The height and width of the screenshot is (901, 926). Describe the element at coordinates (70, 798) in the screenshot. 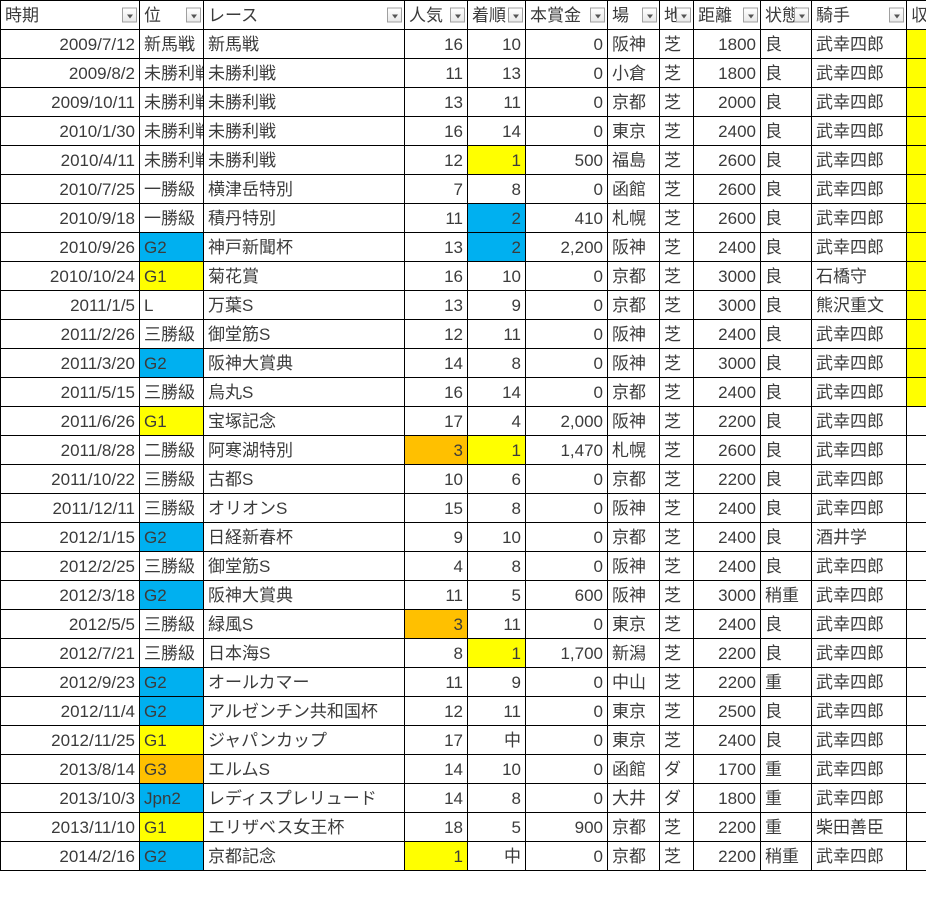

I see `cell-date: 2013/10/3` at that location.